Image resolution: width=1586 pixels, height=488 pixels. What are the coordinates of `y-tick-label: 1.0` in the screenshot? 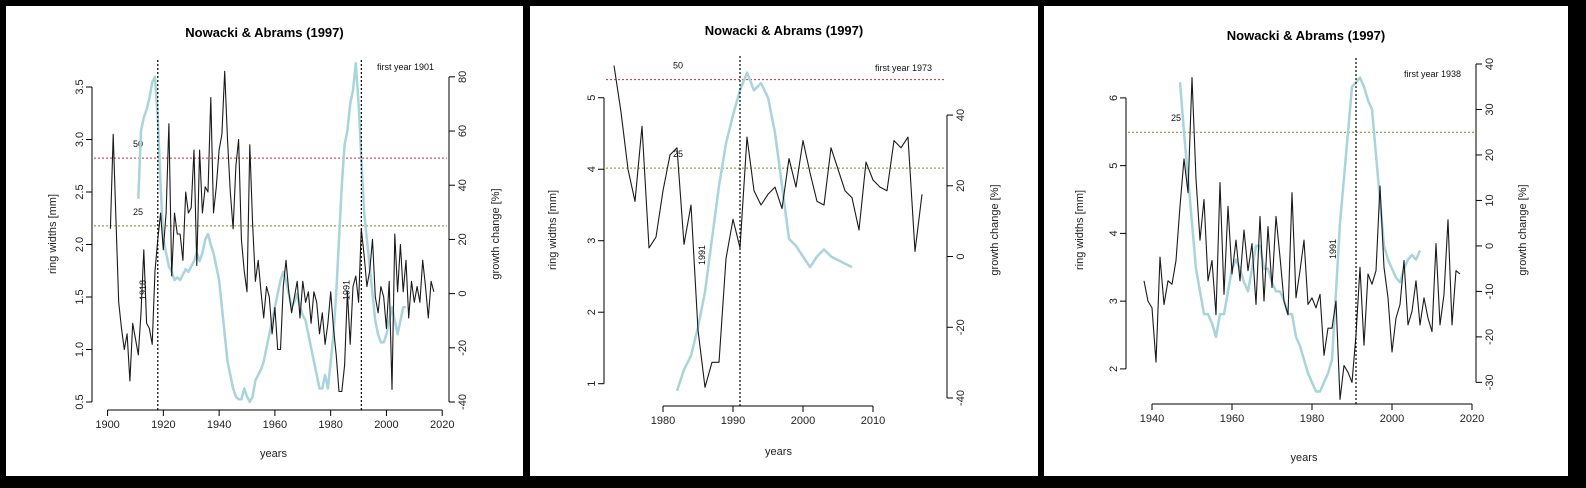 It's located at (80, 349).